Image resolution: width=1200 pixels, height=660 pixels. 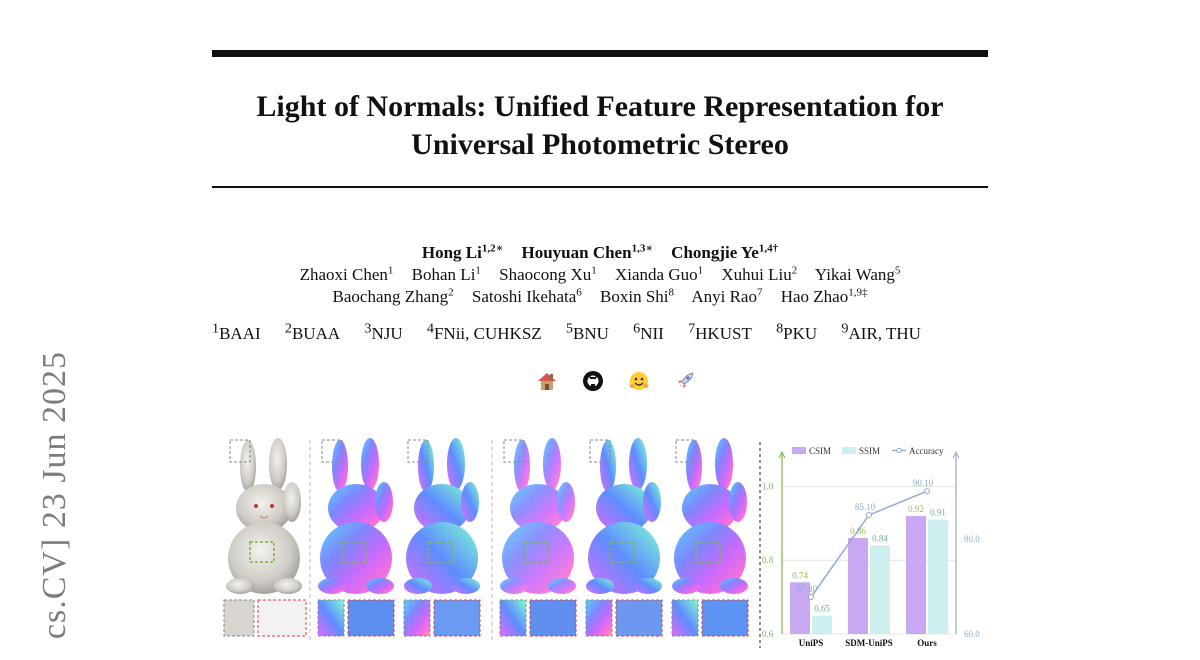 What do you see at coordinates (587, 252) in the screenshot?
I see `author: Houyuan Chen1,3∗` at bounding box center [587, 252].